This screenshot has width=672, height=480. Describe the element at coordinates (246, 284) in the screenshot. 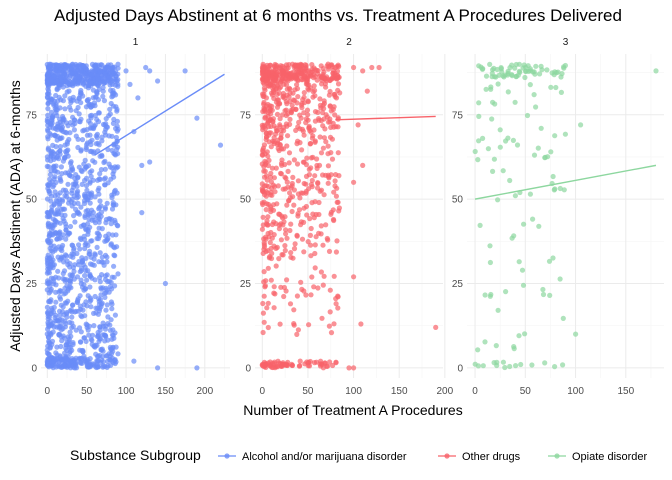

I see `y-tick-label: 25` at that location.